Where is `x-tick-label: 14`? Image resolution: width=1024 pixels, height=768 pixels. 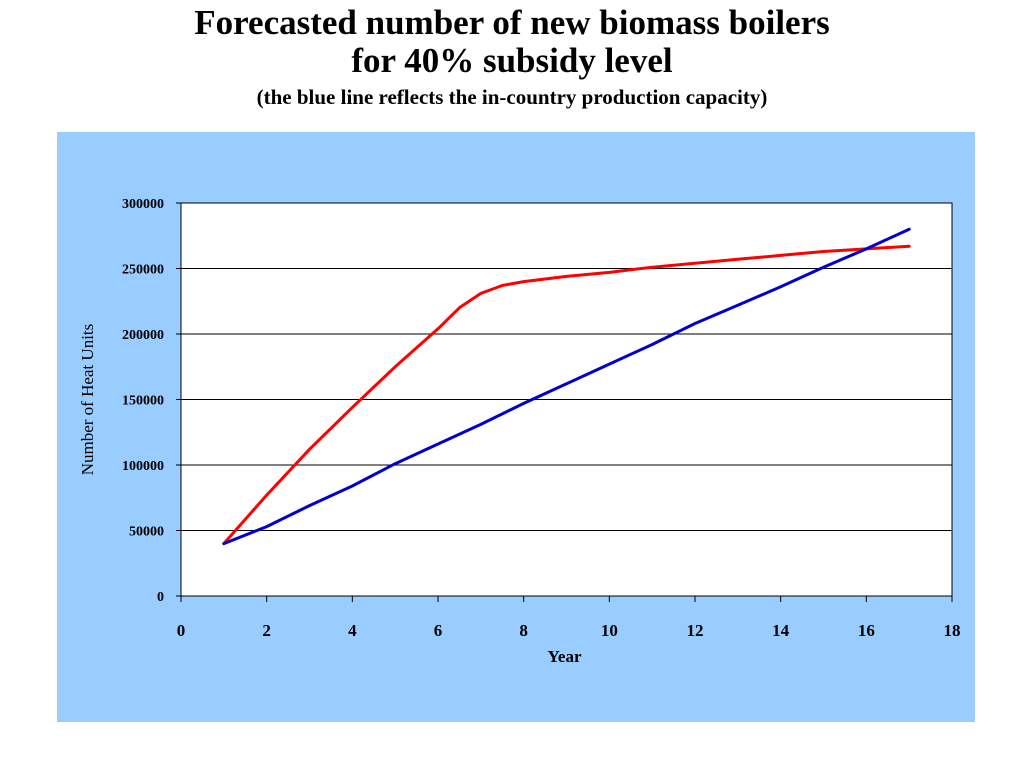 x-tick-label: 14 is located at coordinates (781, 630).